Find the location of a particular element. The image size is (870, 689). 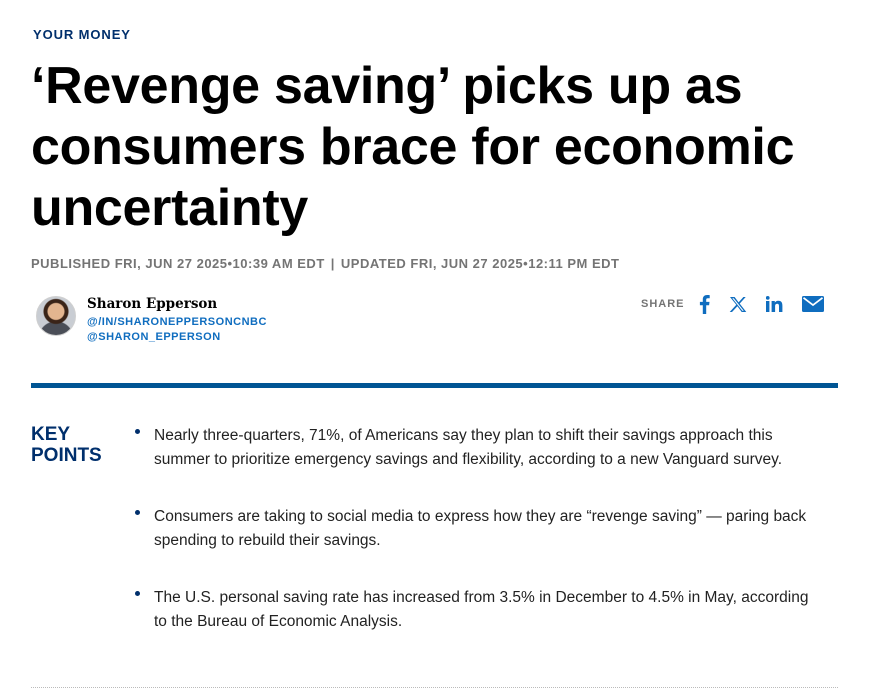

share-bar: SHARE is located at coordinates (732, 304).